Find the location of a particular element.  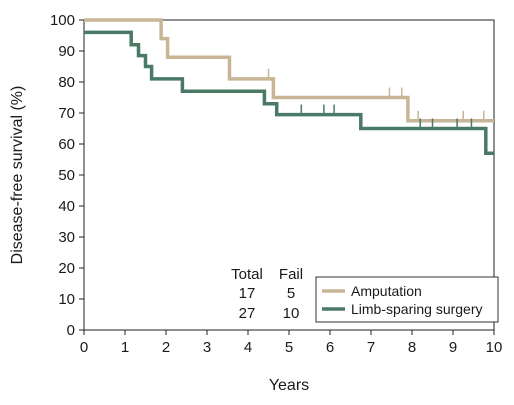

y-tick-label: 40 is located at coordinates (66, 206).